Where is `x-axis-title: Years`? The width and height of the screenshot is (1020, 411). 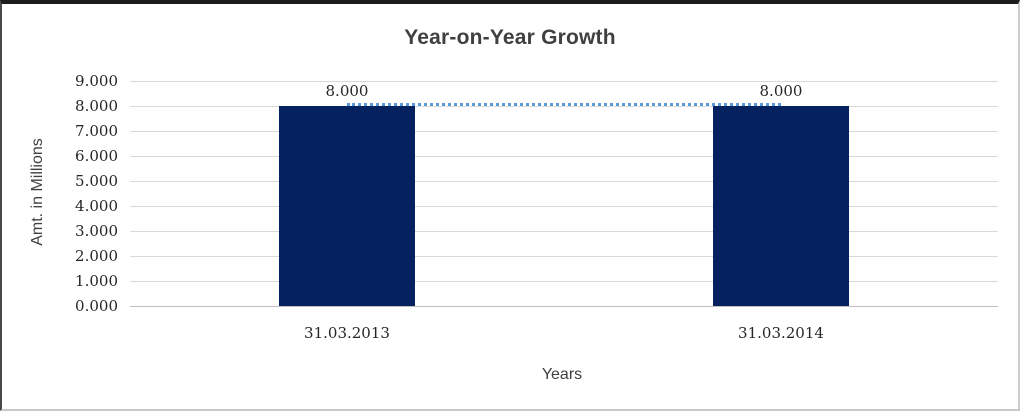
x-axis-title: Years is located at coordinates (562, 374).